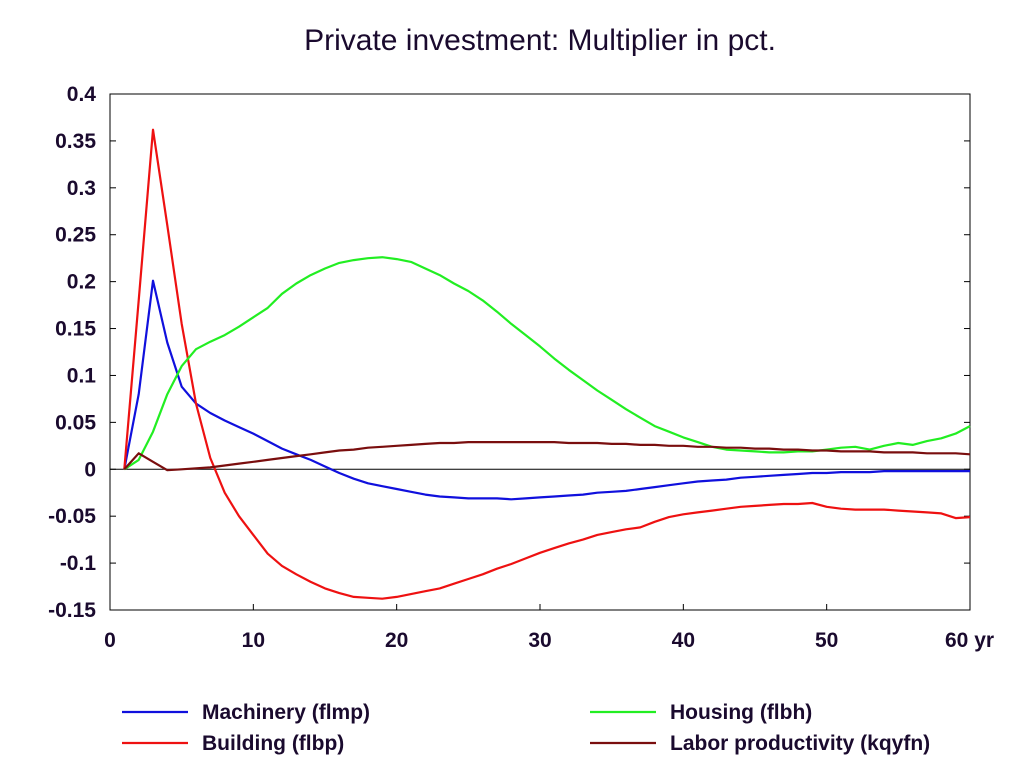  Describe the element at coordinates (539, 640) in the screenshot. I see `x-tick-label: 30` at that location.